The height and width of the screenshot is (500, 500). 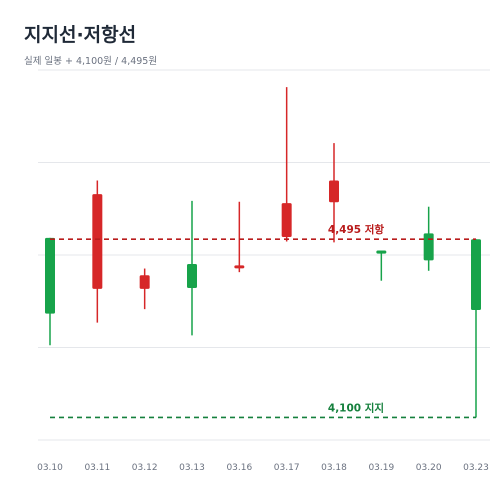 I want to click on x-tick-label: 03.19, so click(x=381, y=468).